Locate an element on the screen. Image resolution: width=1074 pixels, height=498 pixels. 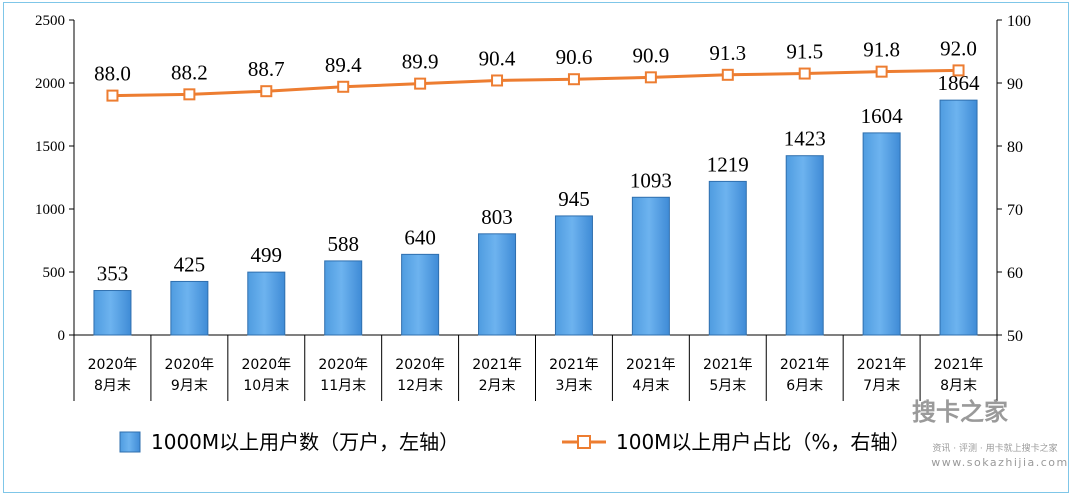
x-axis-label-month: 3月末 is located at coordinates (573, 386).